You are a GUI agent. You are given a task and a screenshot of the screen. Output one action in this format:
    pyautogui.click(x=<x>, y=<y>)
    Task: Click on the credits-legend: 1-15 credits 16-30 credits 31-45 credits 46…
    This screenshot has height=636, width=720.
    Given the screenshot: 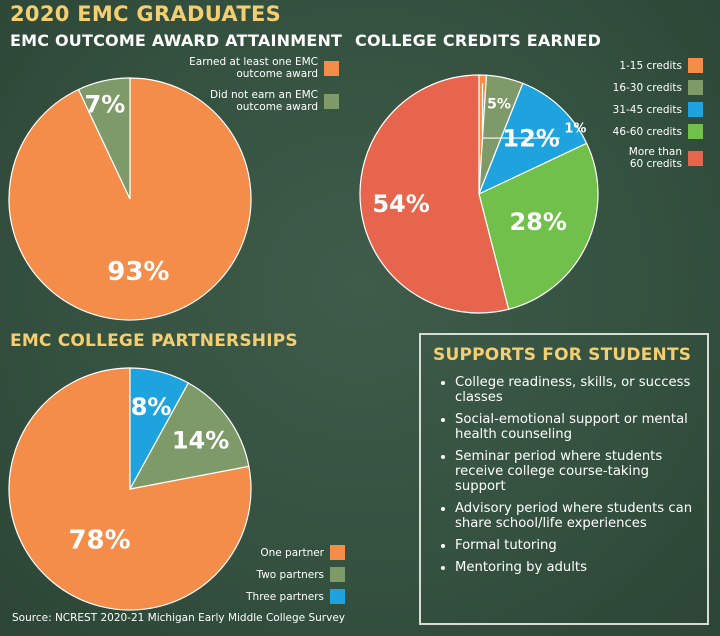 What is the action you would take?
    pyautogui.click(x=631, y=114)
    